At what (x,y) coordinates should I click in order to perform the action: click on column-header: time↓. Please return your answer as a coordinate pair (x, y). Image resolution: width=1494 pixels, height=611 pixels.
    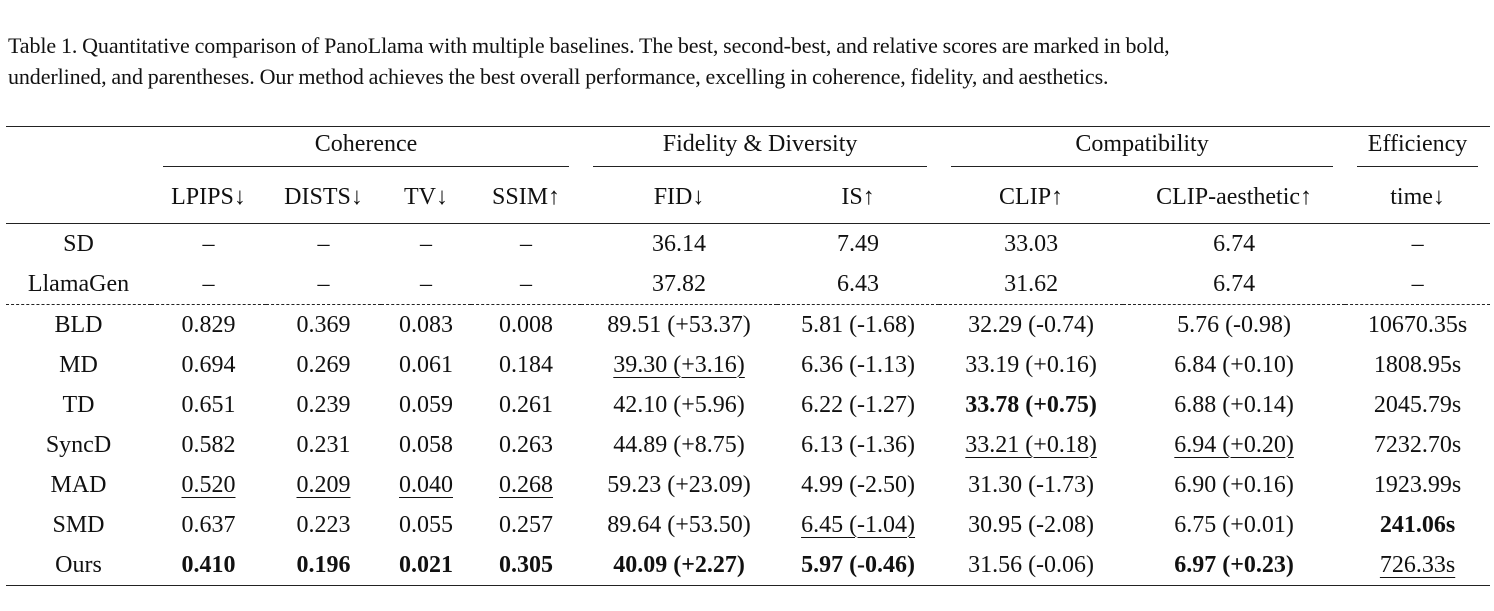
    Looking at the image, I should click on (1417, 196).